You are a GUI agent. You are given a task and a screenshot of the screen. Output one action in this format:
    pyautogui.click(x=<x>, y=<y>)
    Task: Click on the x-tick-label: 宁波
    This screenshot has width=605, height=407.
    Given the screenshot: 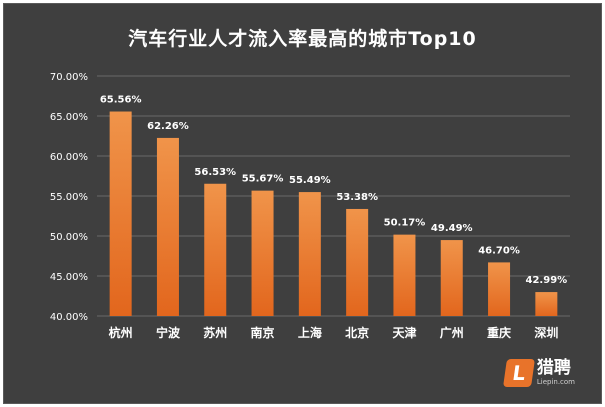 What is the action you would take?
    pyautogui.click(x=168, y=332)
    